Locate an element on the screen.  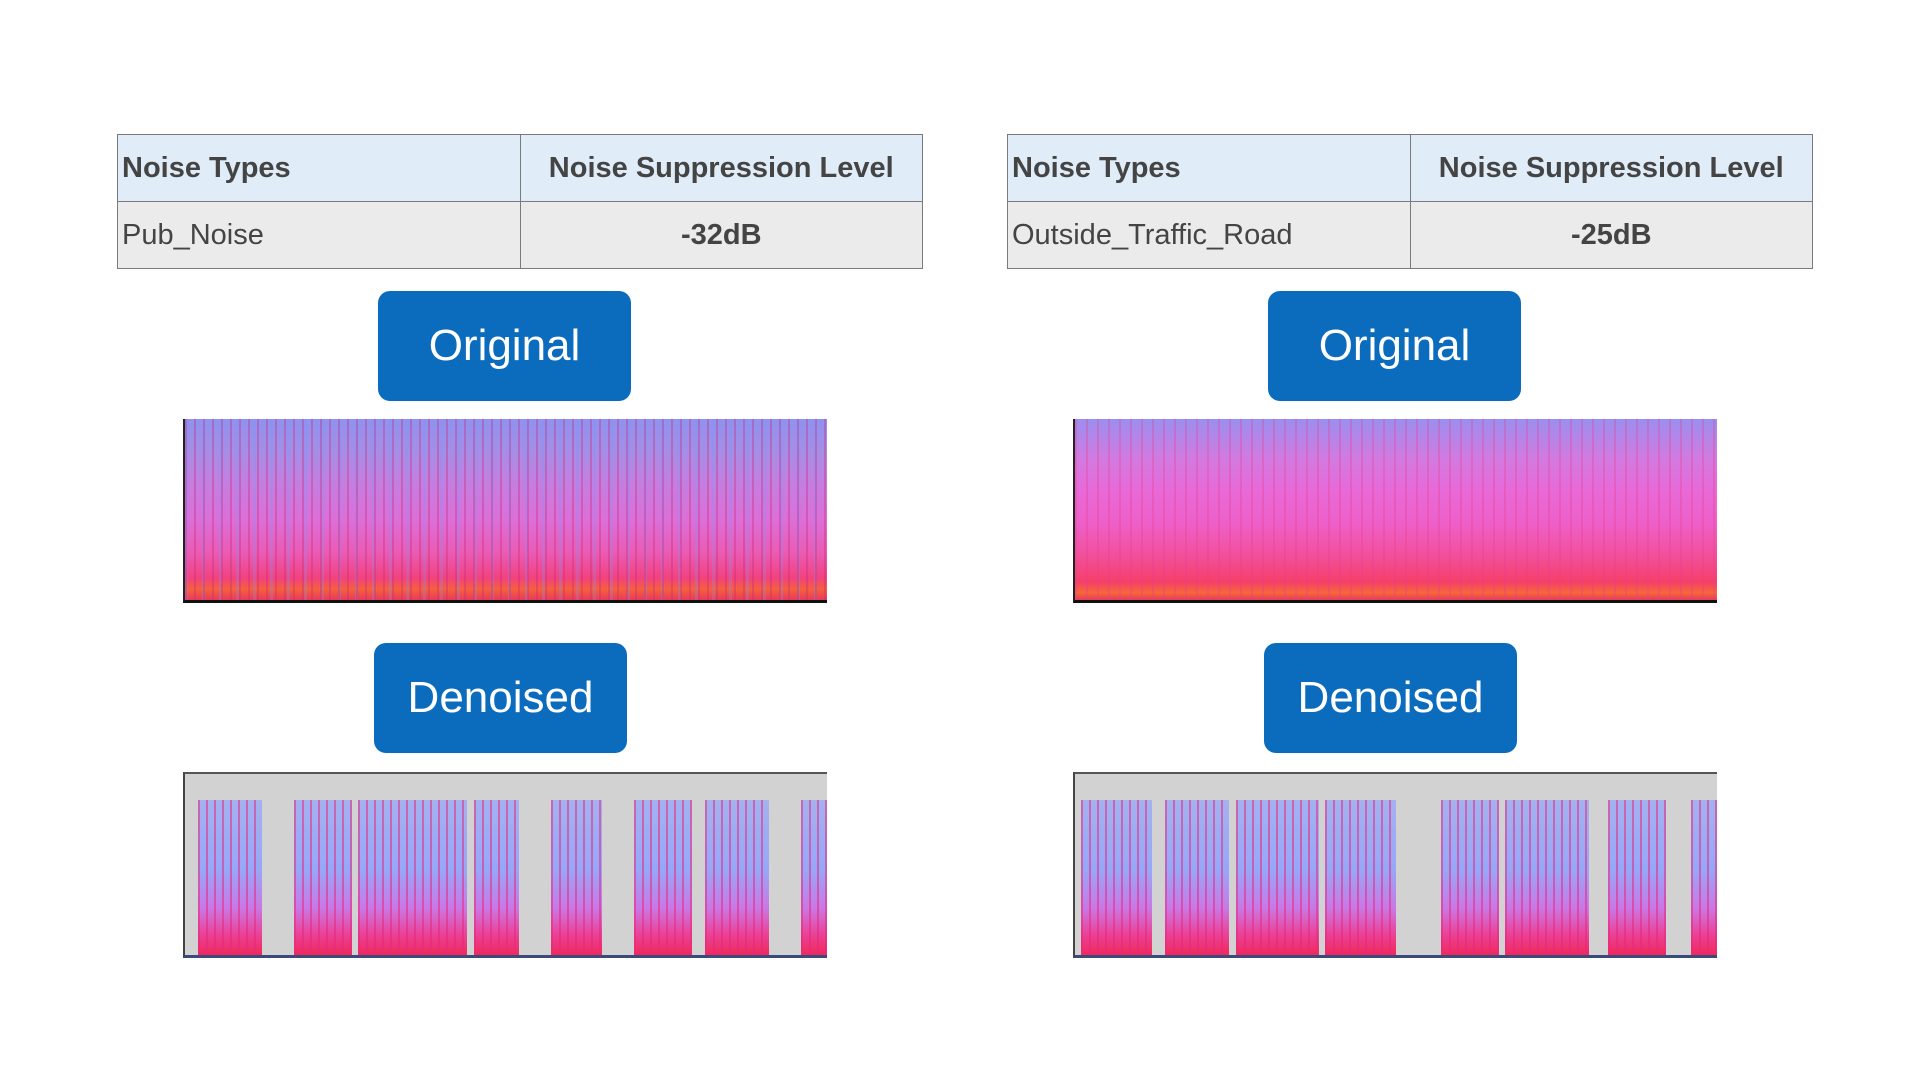
noise-type-cell: Pub_Noise is located at coordinates (319, 235).